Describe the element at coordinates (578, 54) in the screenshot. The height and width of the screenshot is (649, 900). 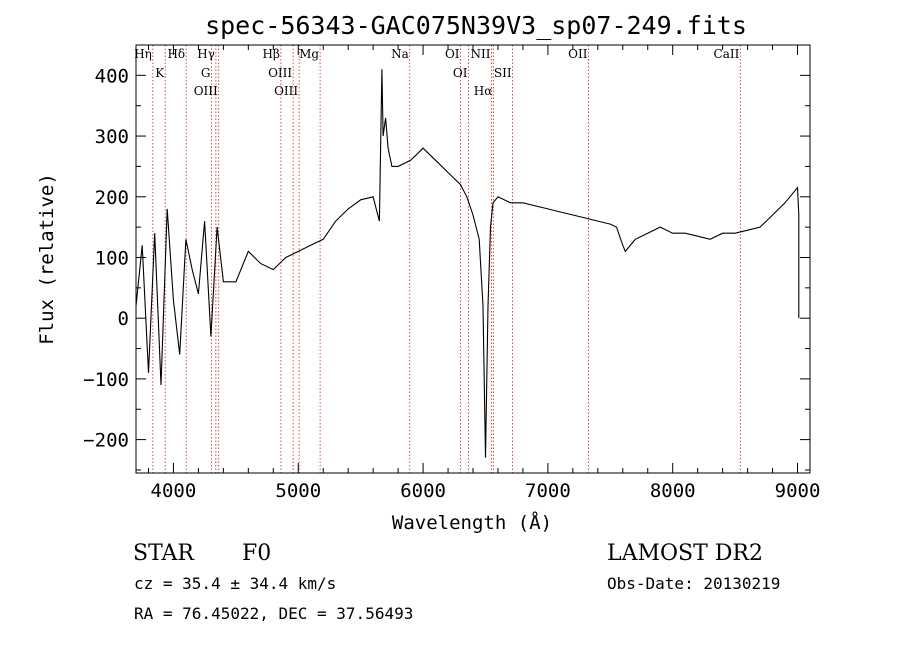
I see `line-label: OII` at that location.